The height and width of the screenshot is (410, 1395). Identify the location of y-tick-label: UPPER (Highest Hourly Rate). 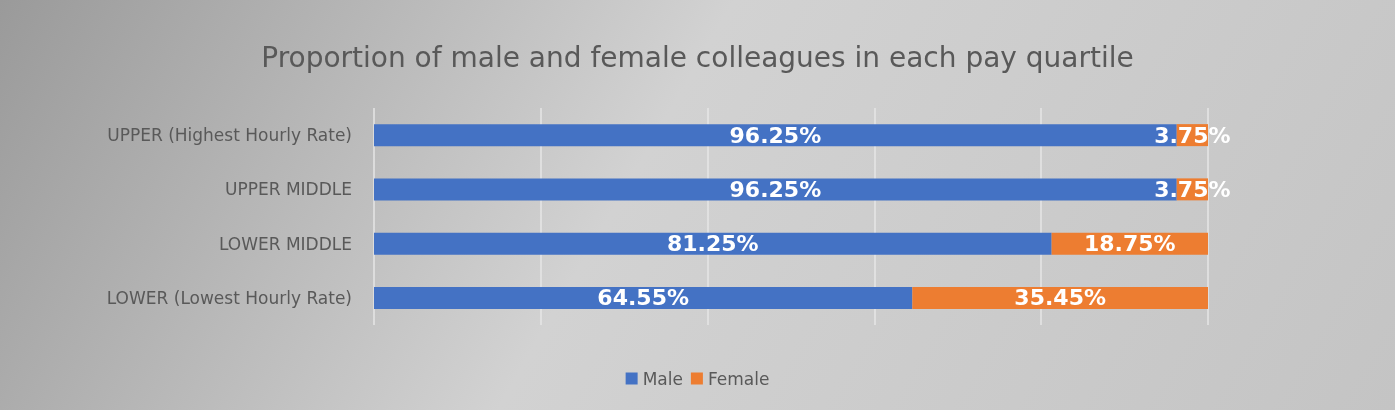
(229, 135).